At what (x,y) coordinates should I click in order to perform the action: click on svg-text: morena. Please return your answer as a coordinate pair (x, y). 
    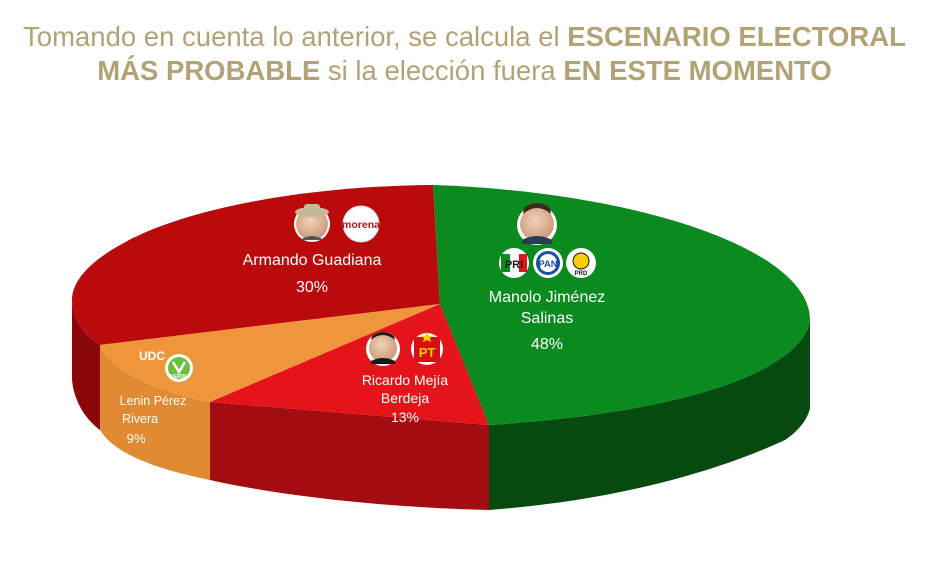
    Looking at the image, I should click on (361, 225).